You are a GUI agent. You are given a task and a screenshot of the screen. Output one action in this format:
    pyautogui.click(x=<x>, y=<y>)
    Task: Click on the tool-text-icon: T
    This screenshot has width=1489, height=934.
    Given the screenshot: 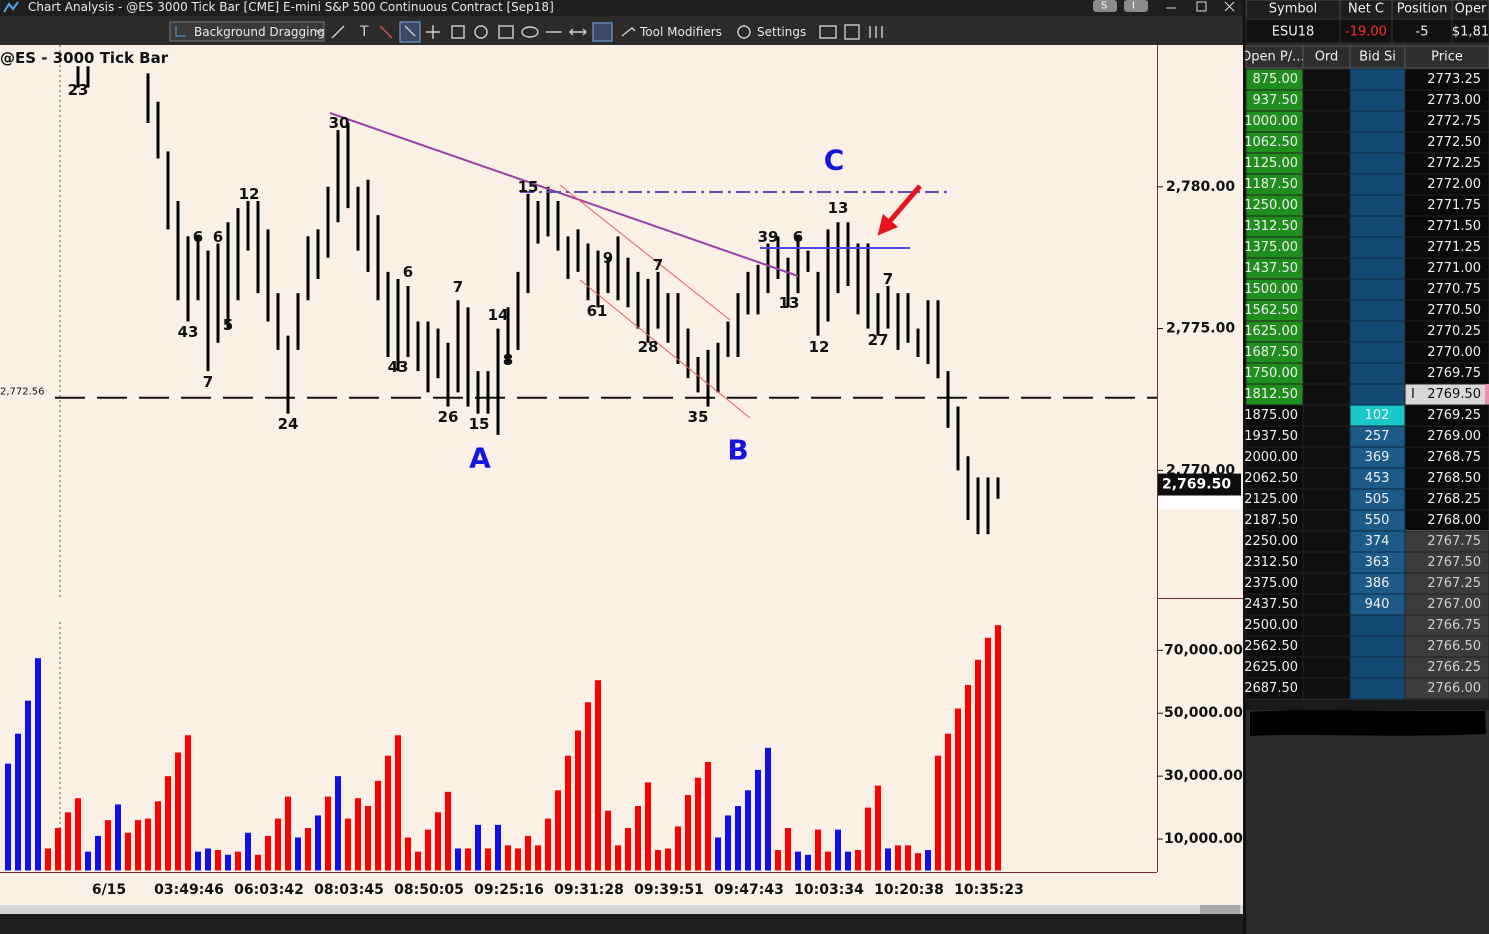 What is the action you would take?
    pyautogui.click(x=364, y=32)
    